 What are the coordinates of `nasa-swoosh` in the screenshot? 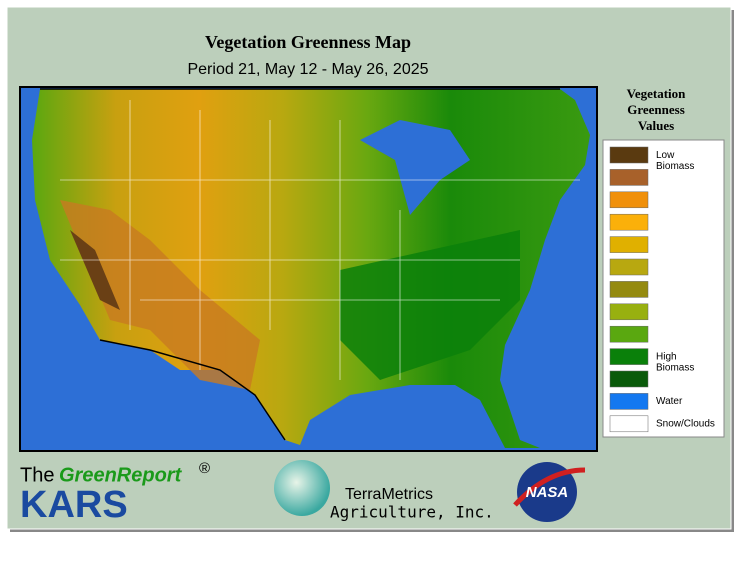 It's located at (549, 487).